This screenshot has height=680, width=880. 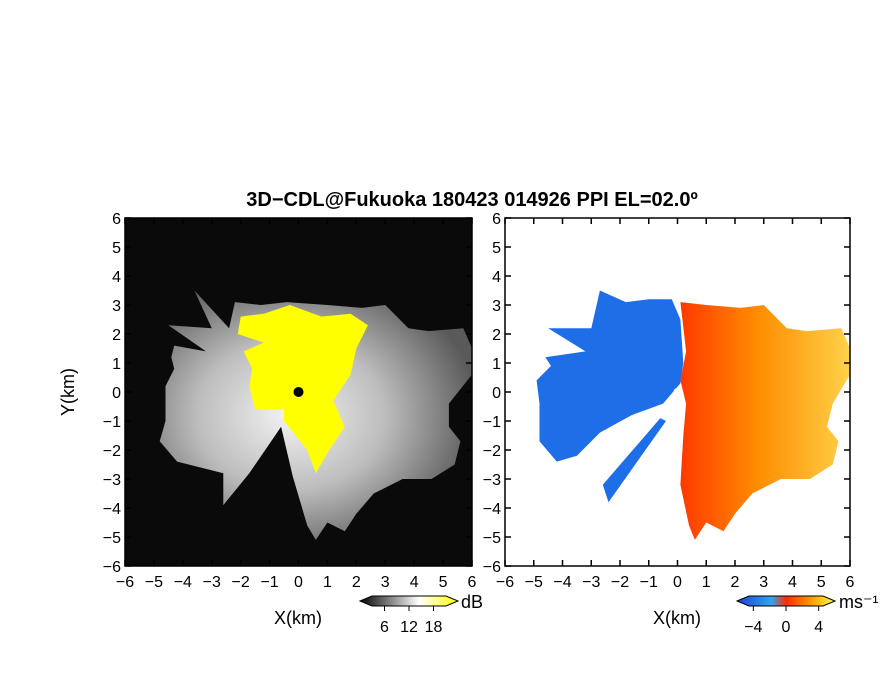 I want to click on reflectivity-saturated, so click(x=302, y=389).